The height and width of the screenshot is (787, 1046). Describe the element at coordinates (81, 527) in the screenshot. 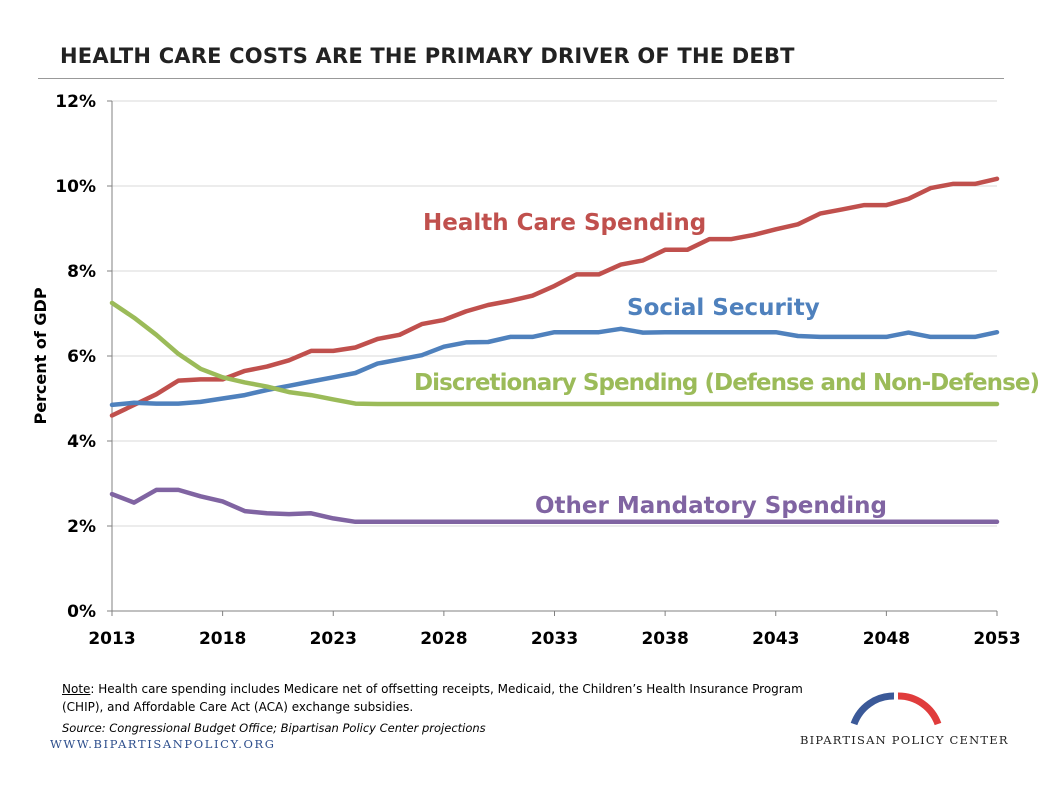

I see `y-tick-label: 2%` at that location.